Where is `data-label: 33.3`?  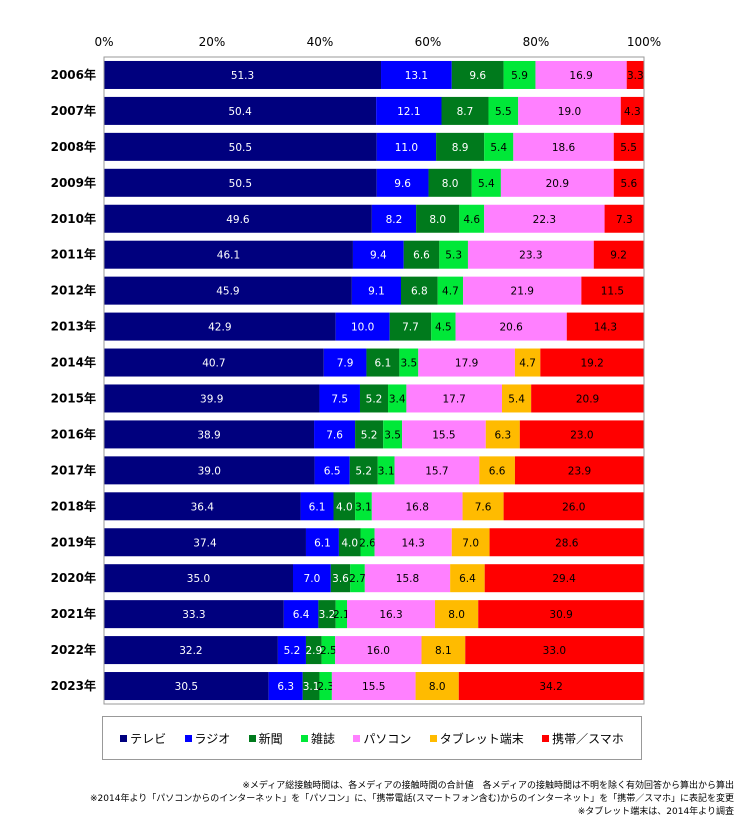
data-label: 33.3 is located at coordinates (193, 615).